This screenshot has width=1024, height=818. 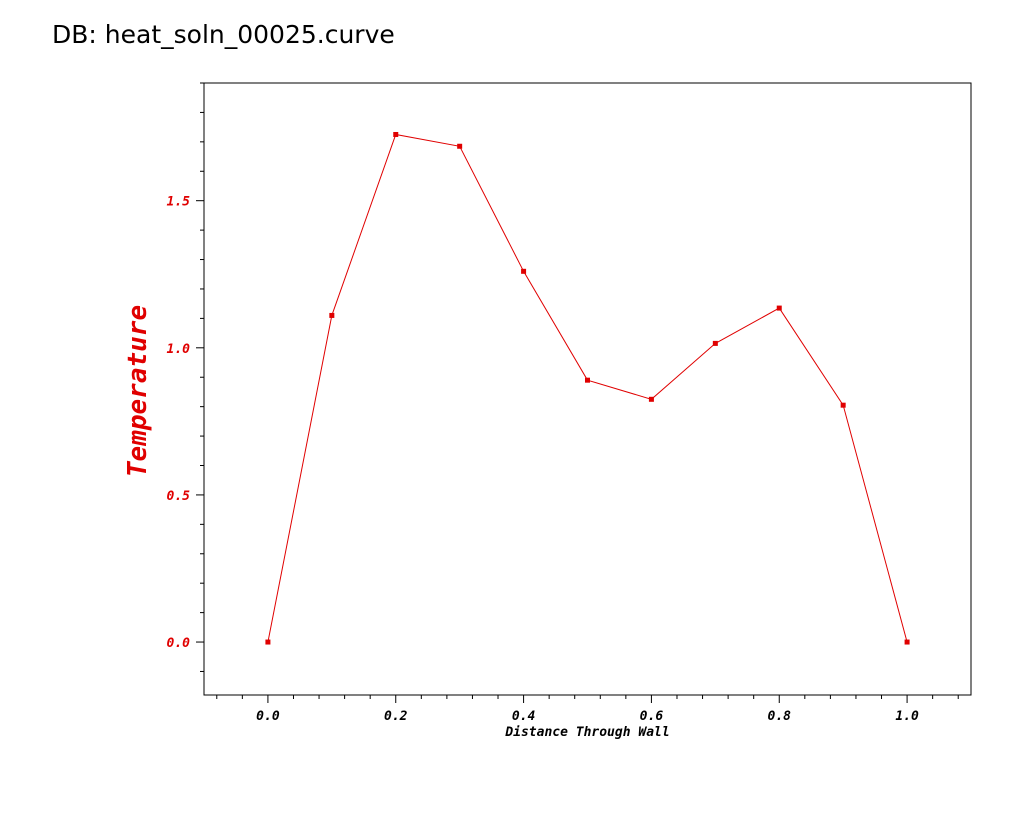 I want to click on x-tick-label: 0.8, so click(x=780, y=716).